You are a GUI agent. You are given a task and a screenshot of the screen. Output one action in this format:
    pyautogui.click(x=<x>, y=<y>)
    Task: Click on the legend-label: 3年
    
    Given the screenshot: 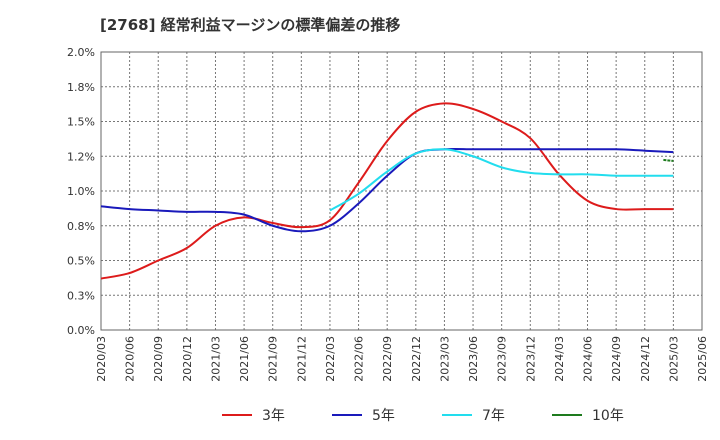 What is the action you would take?
    pyautogui.click(x=273, y=416)
    